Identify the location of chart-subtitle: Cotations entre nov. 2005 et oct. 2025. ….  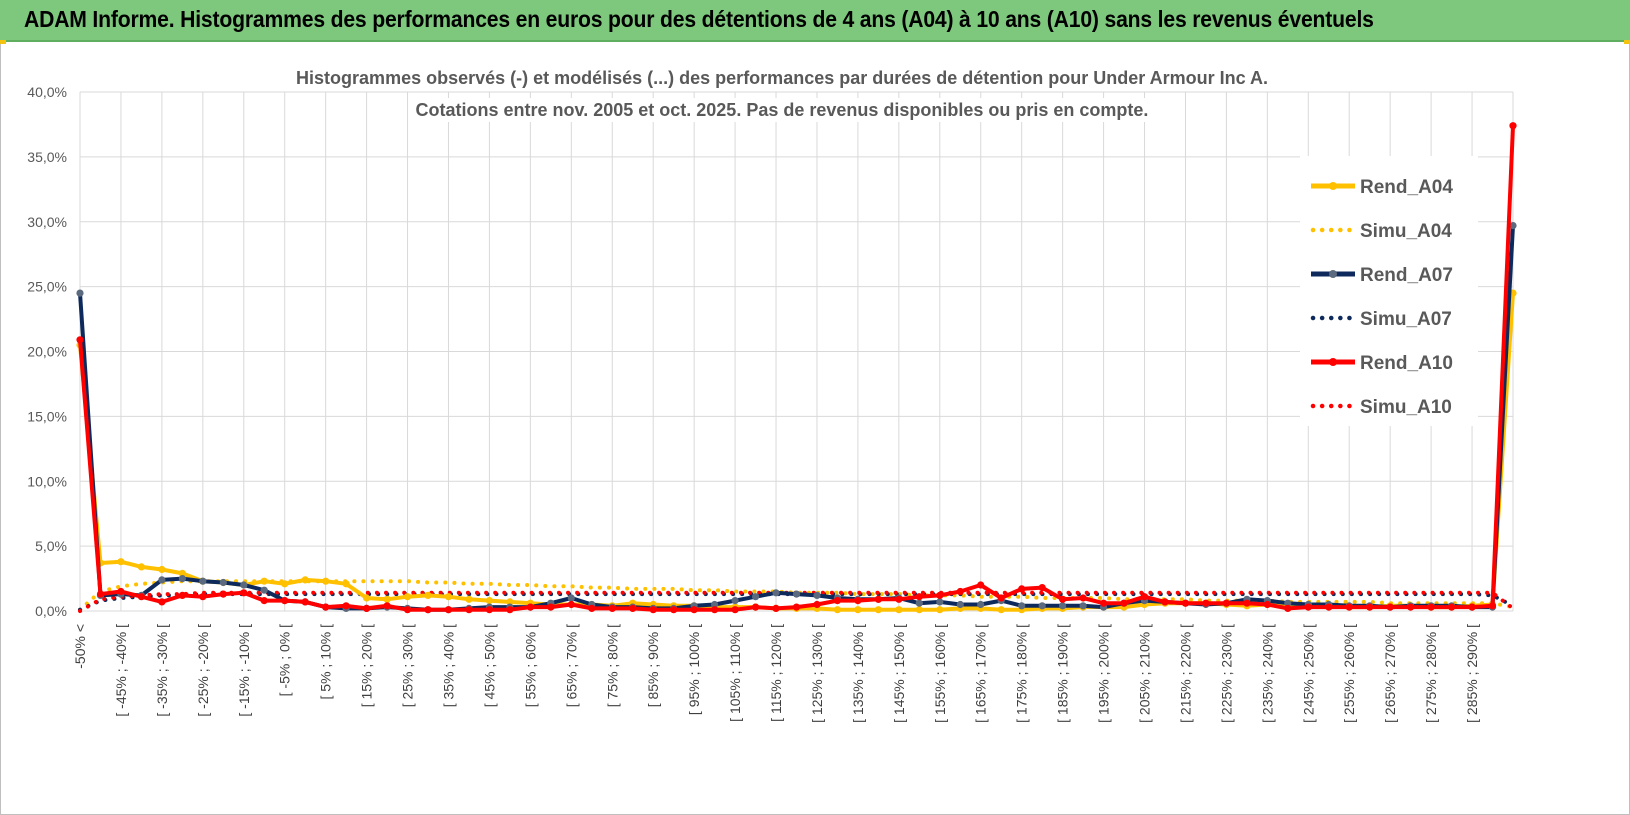
(782, 110).